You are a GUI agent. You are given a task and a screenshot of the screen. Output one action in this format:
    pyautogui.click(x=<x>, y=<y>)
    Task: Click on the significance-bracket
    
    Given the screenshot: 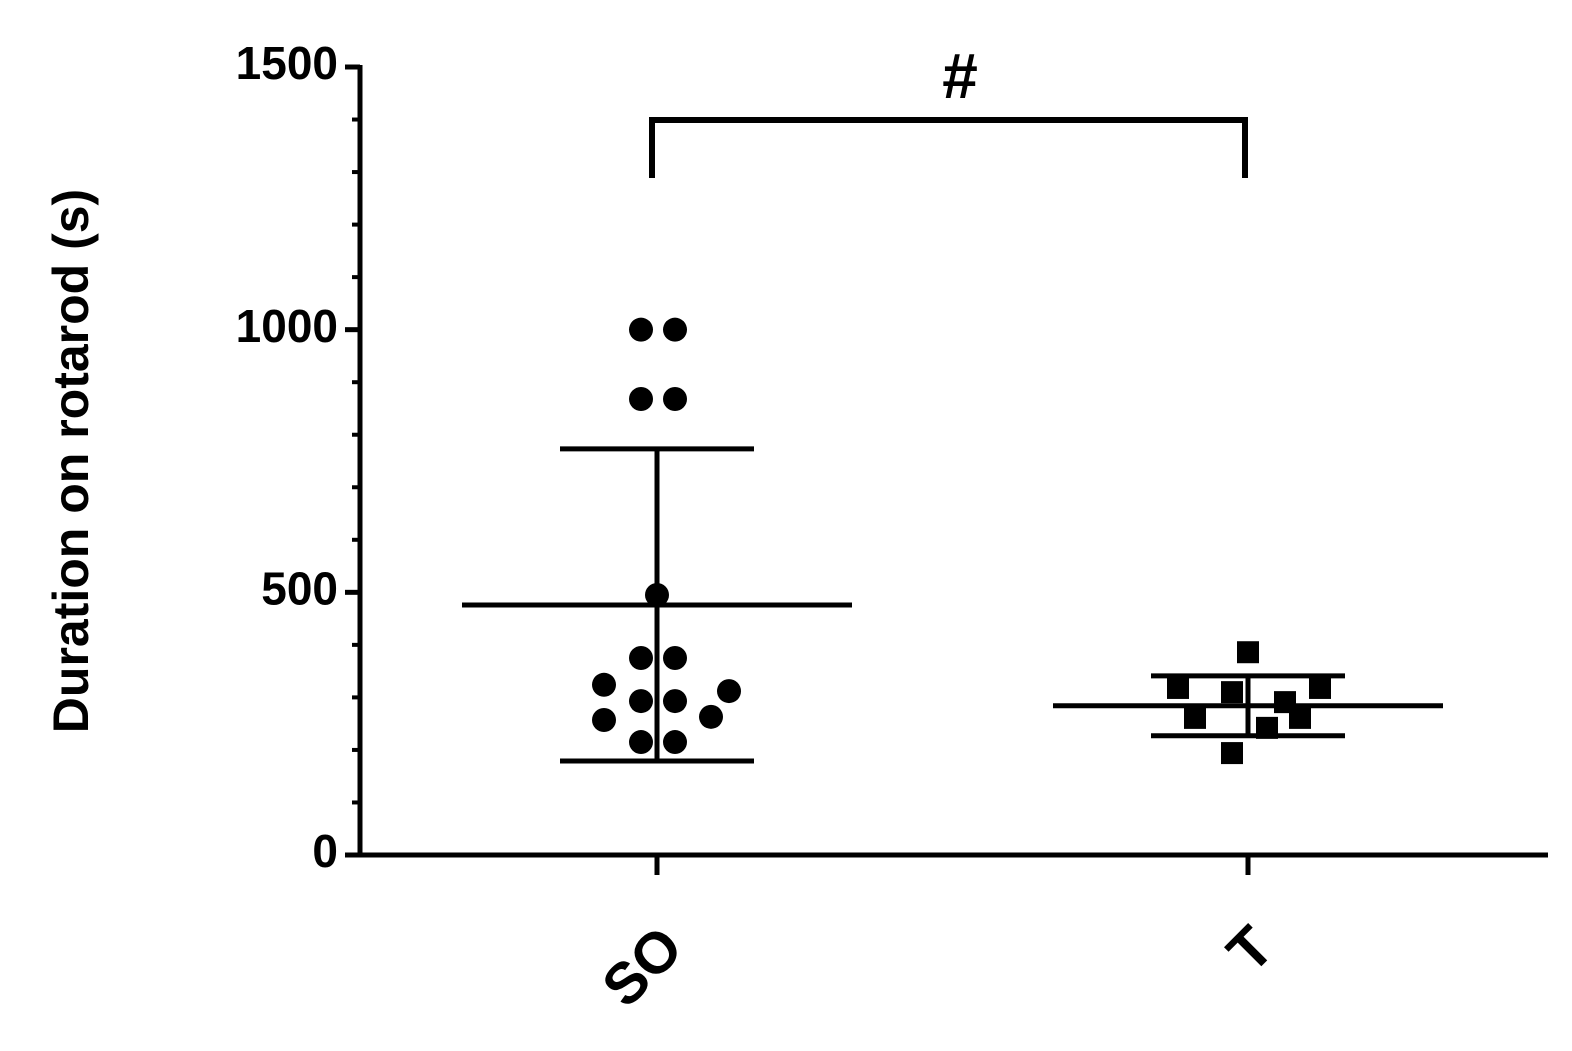 What is the action you would take?
    pyautogui.click(x=948, y=147)
    